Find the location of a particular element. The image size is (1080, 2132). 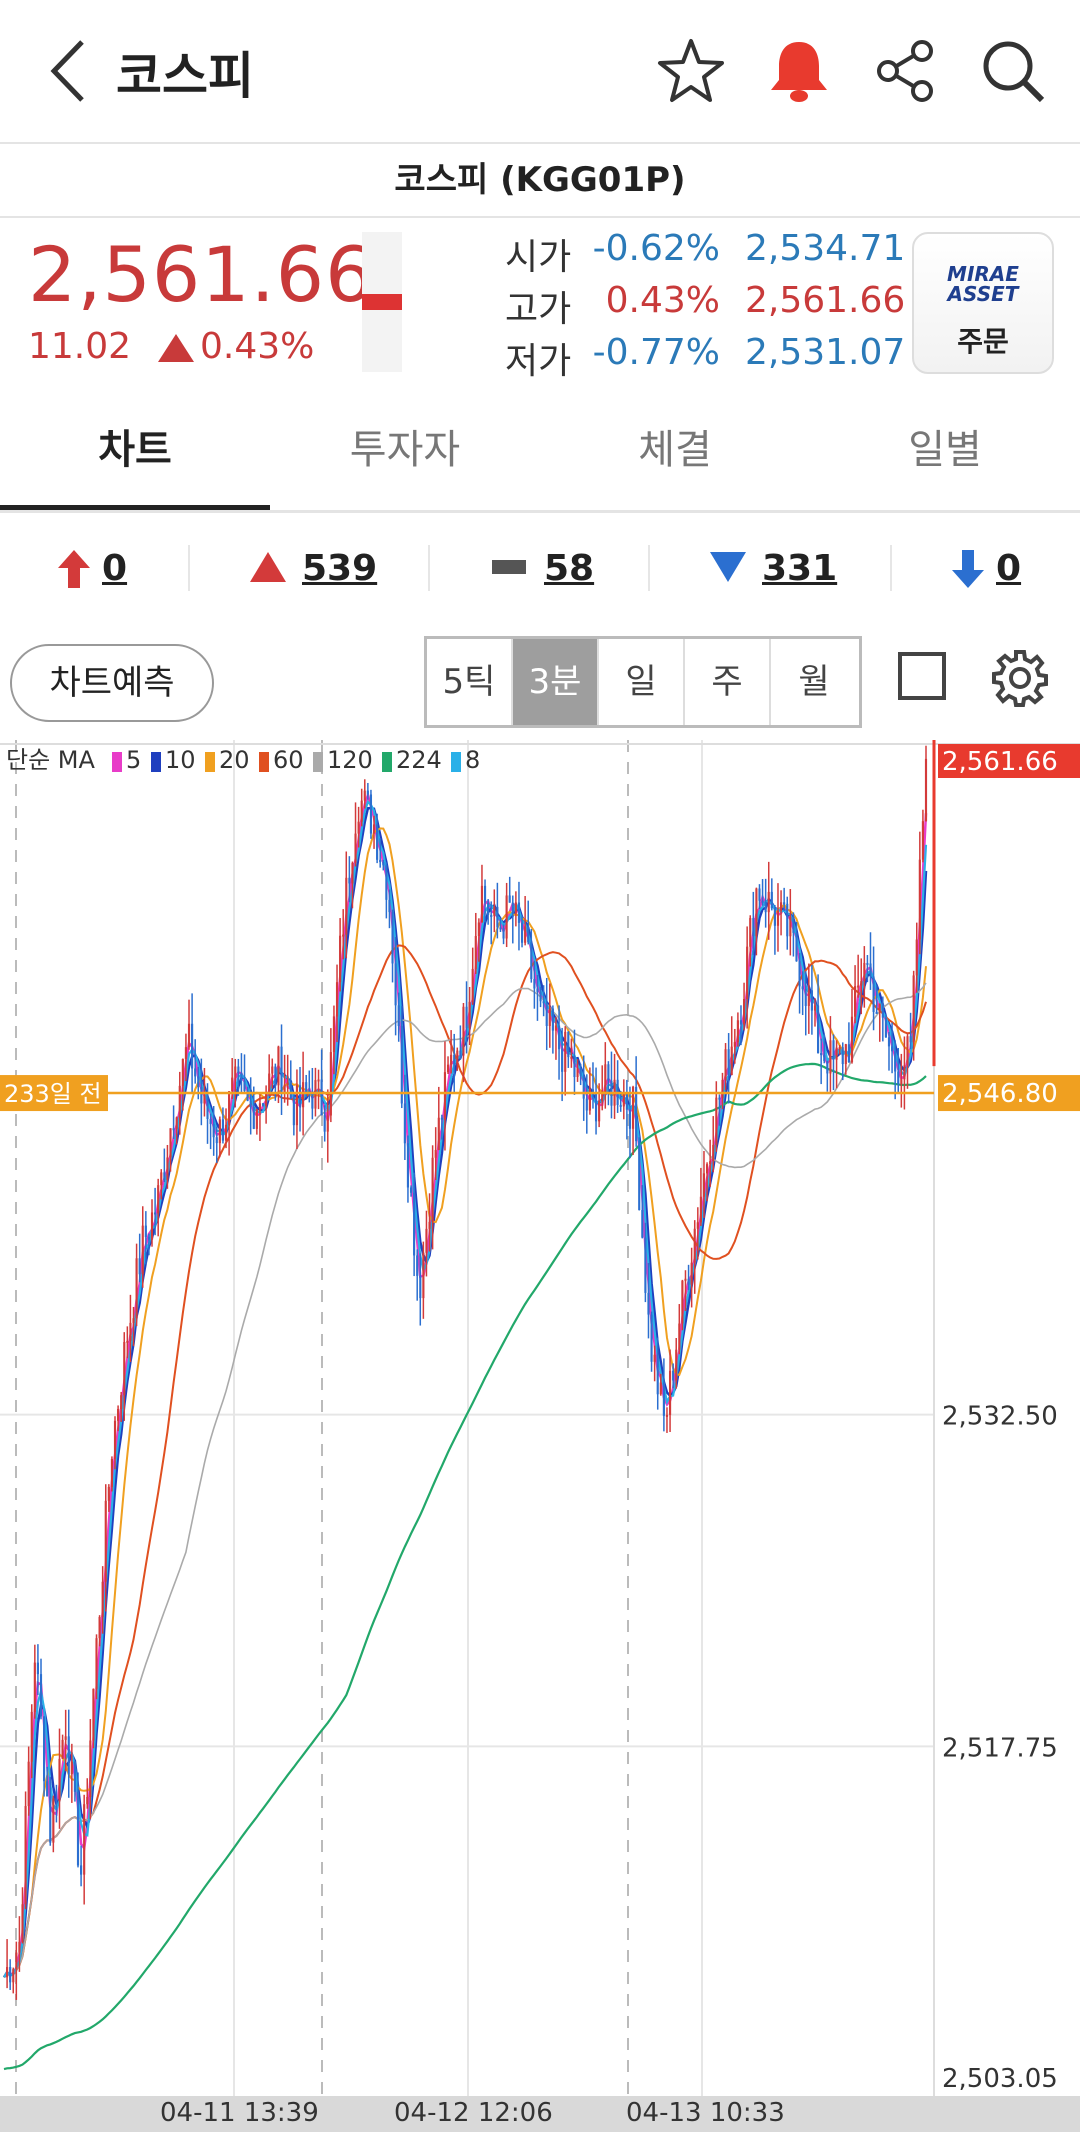

period-3min: 3분 is located at coordinates (556, 682).